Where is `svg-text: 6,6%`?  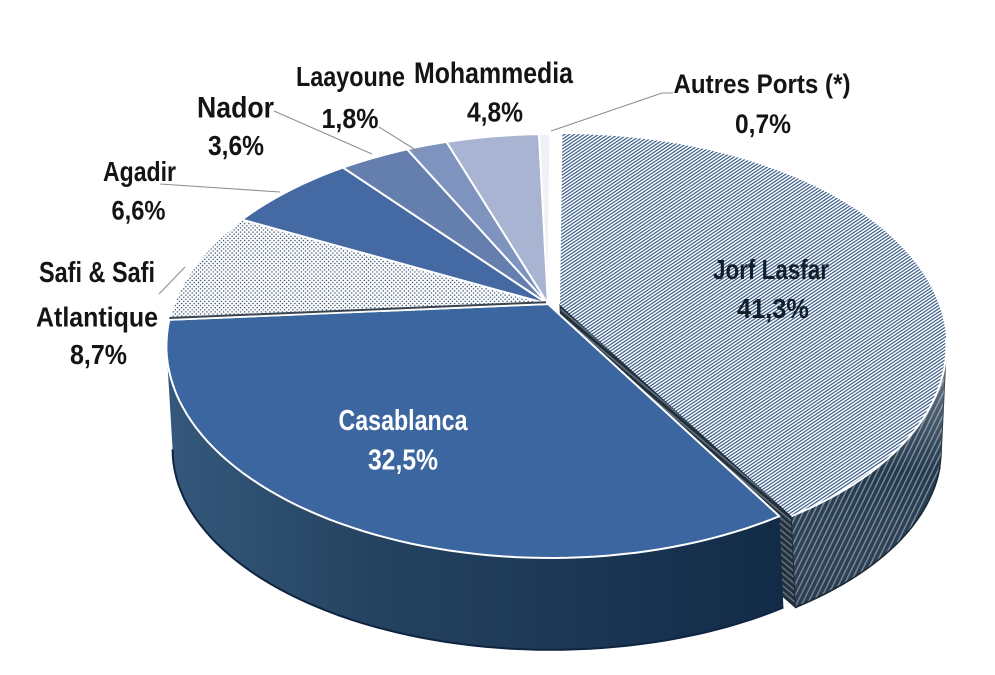
svg-text: 6,6% is located at coordinates (139, 211).